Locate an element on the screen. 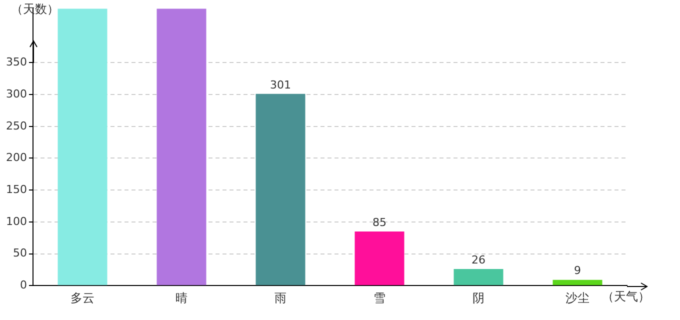 Image resolution: width=680 pixels, height=320 pixels. y-tick-label: 300 is located at coordinates (16, 93).